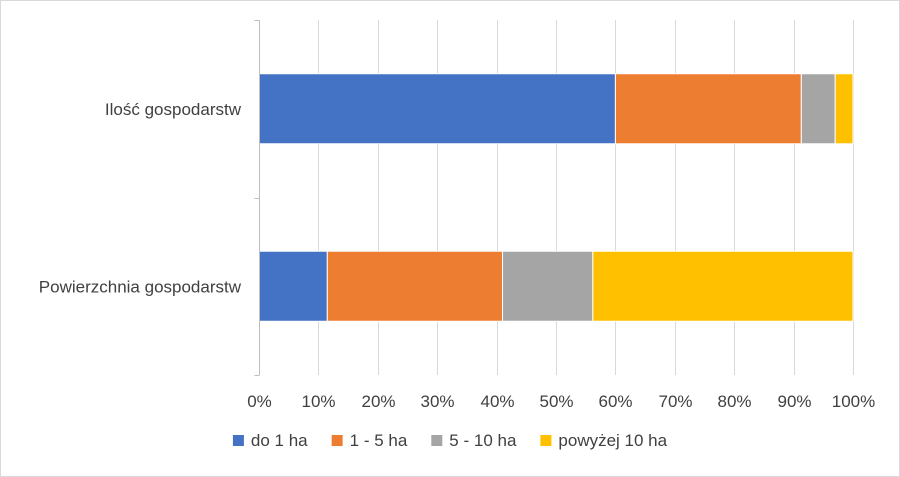 This screenshot has height=477, width=900. Describe the element at coordinates (279, 440) in the screenshot. I see `legend-label: do 1 ha` at that location.